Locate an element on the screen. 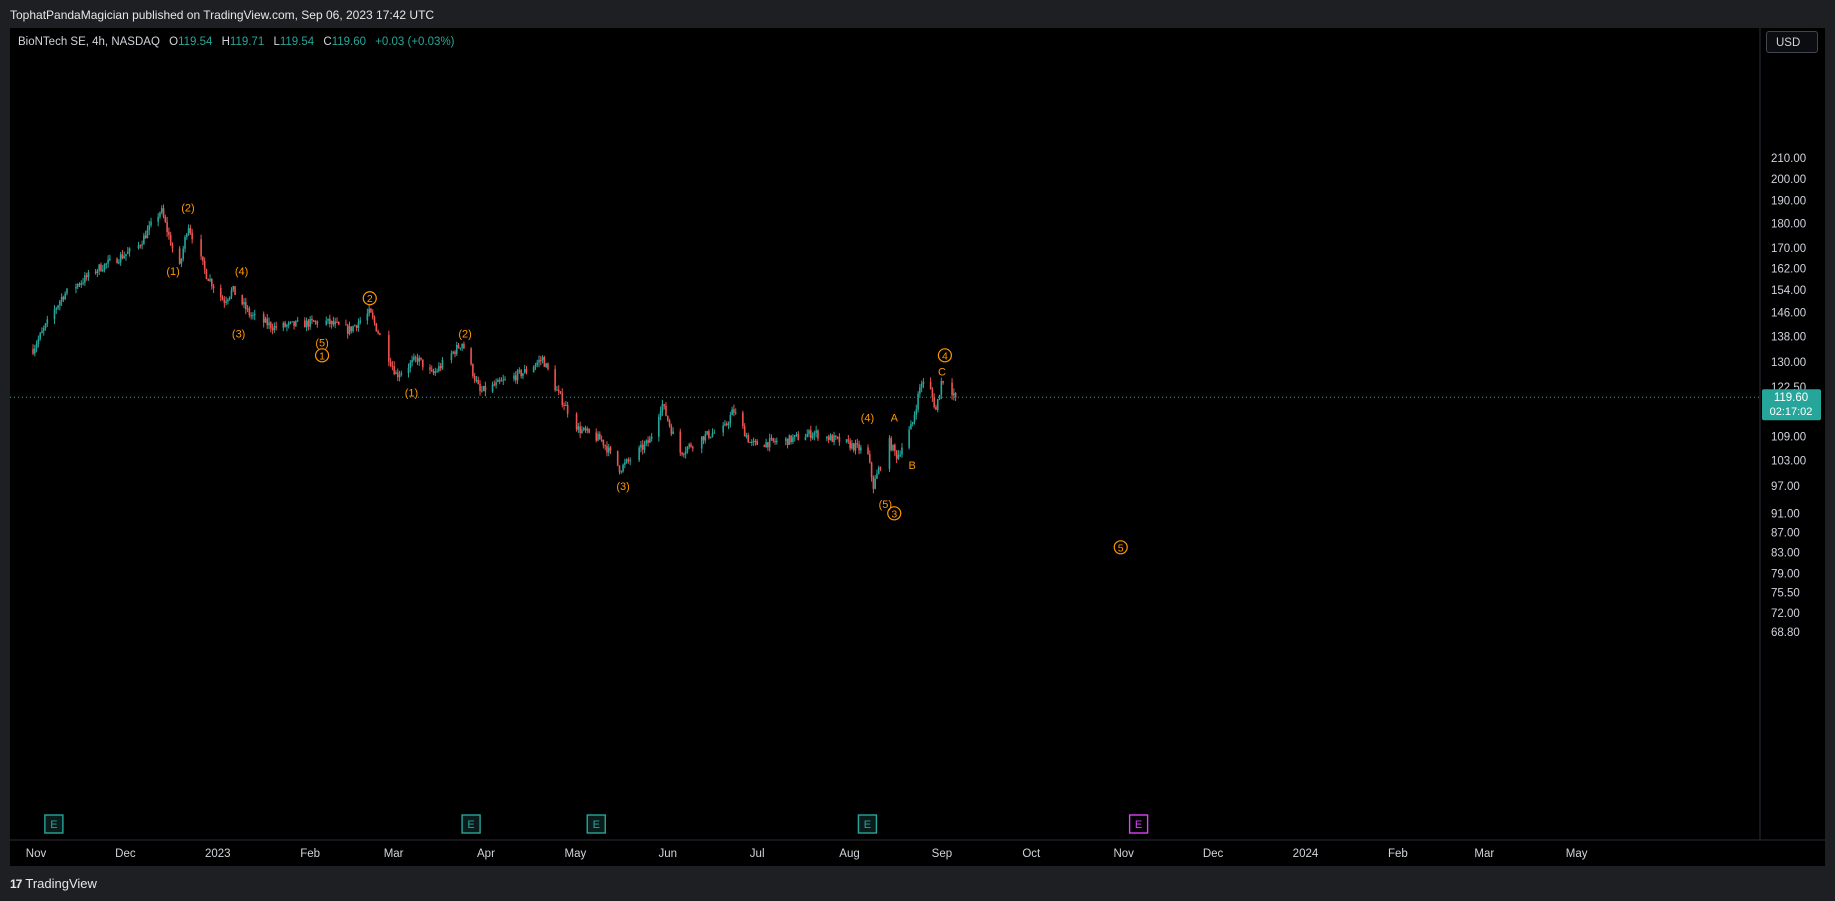 The height and width of the screenshot is (901, 1835). price-tick-label: 200.00 is located at coordinates (1788, 180).